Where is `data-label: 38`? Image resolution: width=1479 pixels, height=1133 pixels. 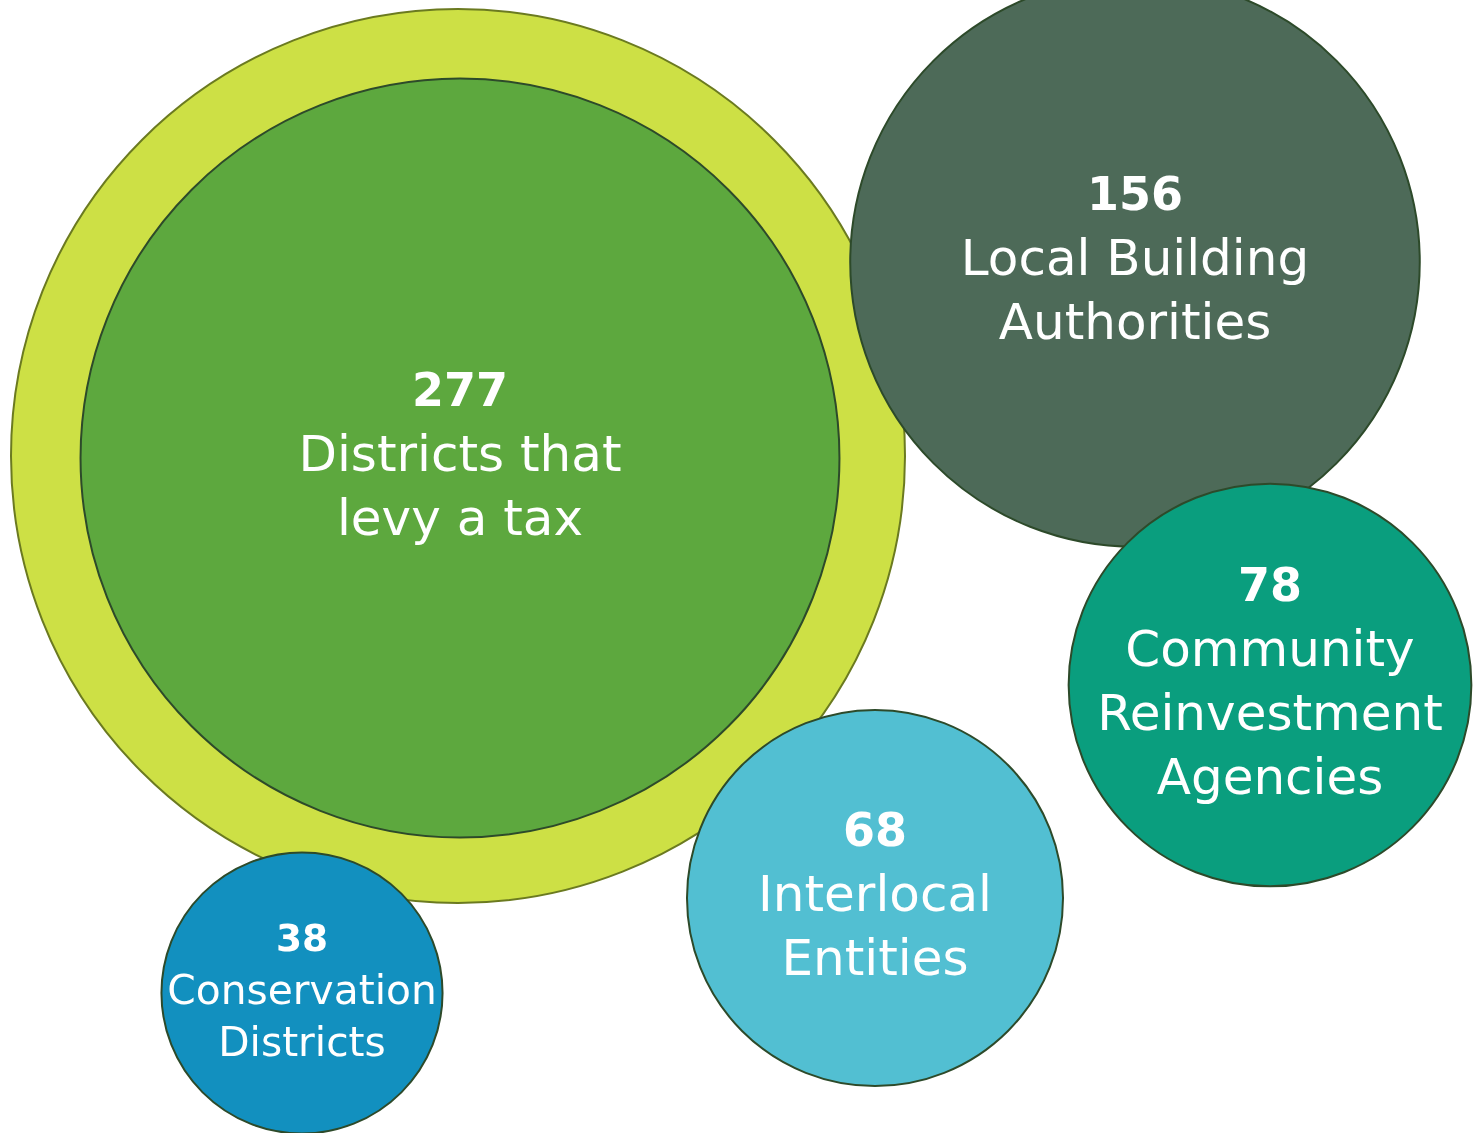
data-label: 38 is located at coordinates (302, 937).